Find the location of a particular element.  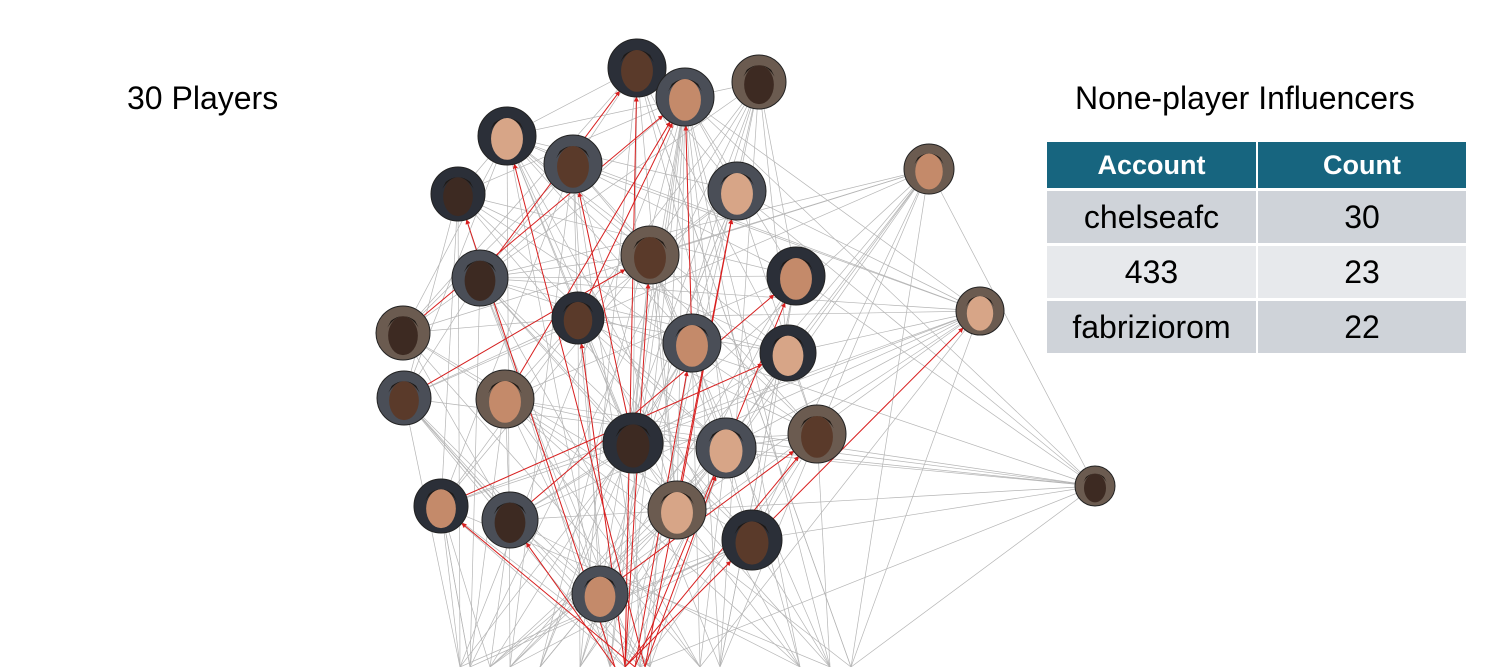

cell-account: chelseafc is located at coordinates (1152, 216).